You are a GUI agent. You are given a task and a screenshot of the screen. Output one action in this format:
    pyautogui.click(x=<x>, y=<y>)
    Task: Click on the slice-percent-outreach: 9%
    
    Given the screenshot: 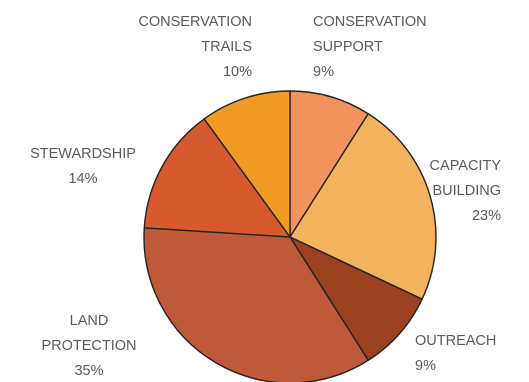 What is the action you would take?
    pyautogui.click(x=425, y=366)
    